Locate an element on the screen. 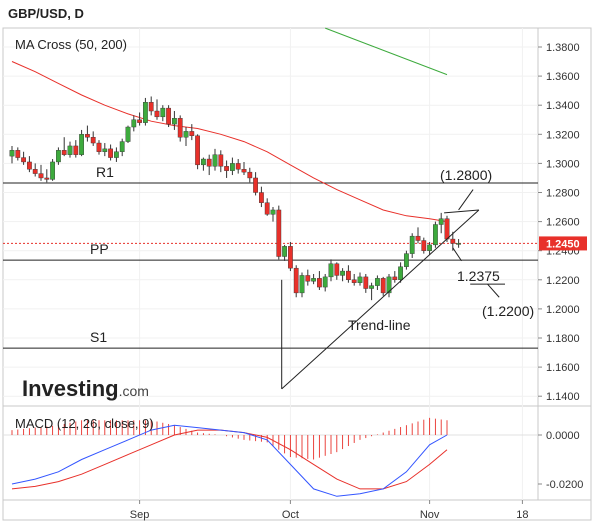 Image resolution: width=597 pixels, height=528 pixels. current-price-label: 1.2450 is located at coordinates (563, 244).